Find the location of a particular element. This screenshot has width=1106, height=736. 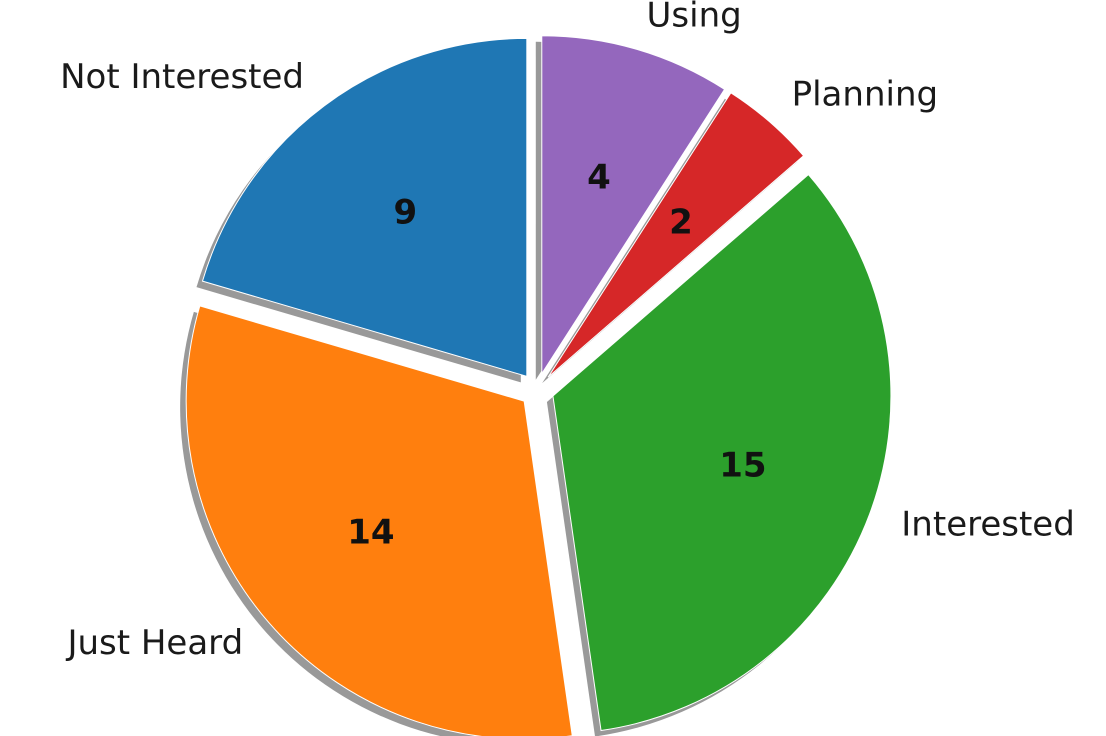

slice-label: Not Interested is located at coordinates (182, 77).